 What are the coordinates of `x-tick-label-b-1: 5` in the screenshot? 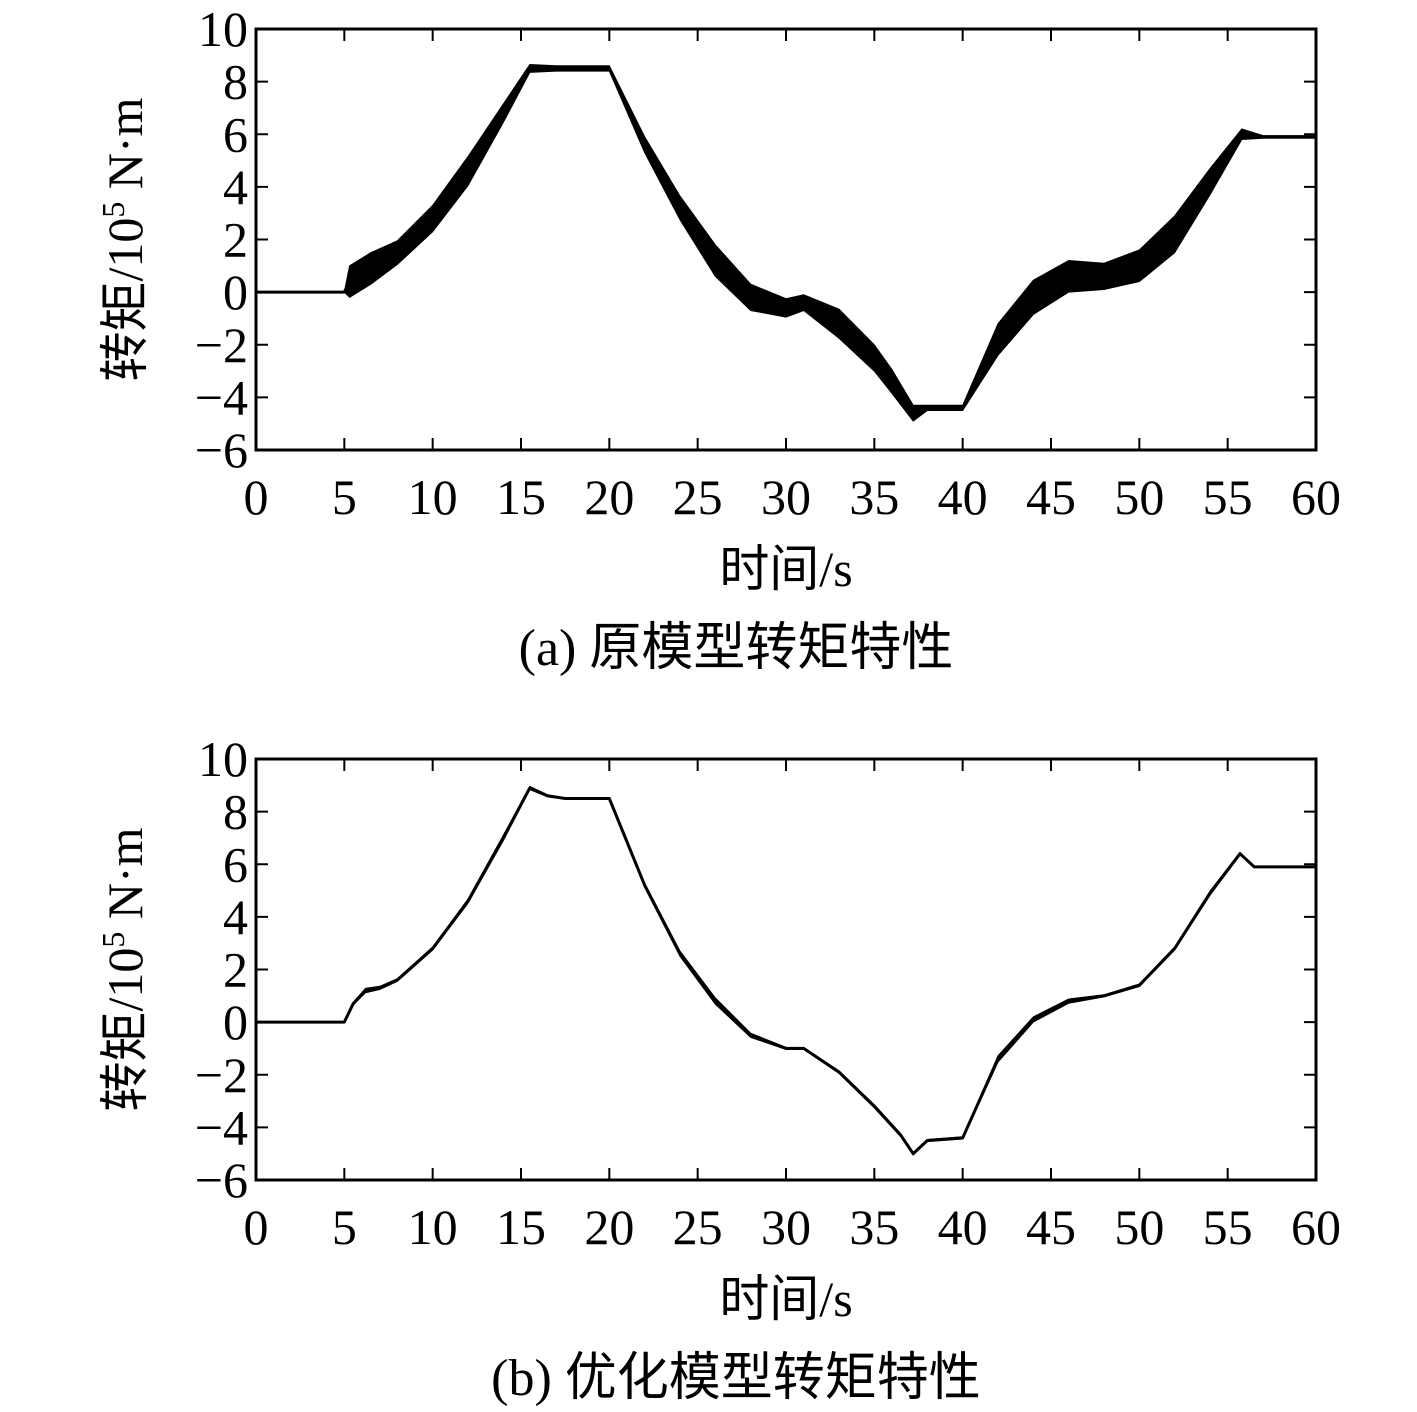 It's located at (344, 1227).